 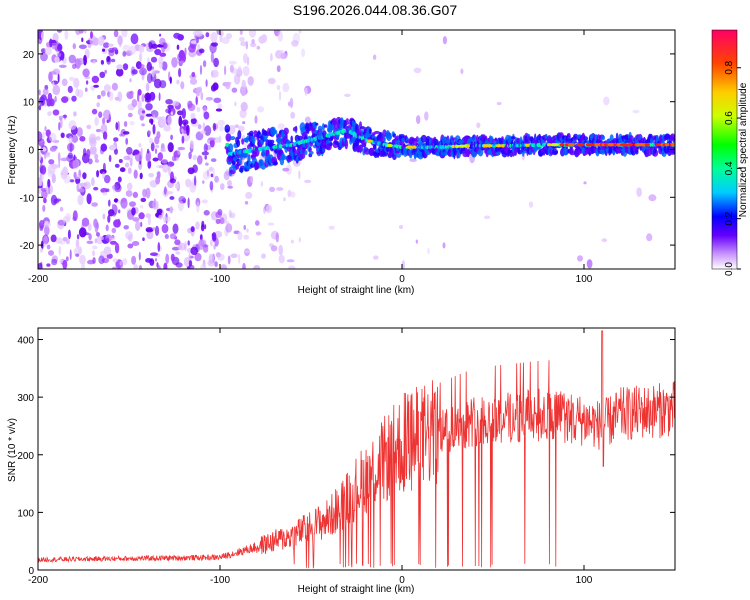 What do you see at coordinates (25, 341) in the screenshot?
I see `y-tick-label: 400` at bounding box center [25, 341].